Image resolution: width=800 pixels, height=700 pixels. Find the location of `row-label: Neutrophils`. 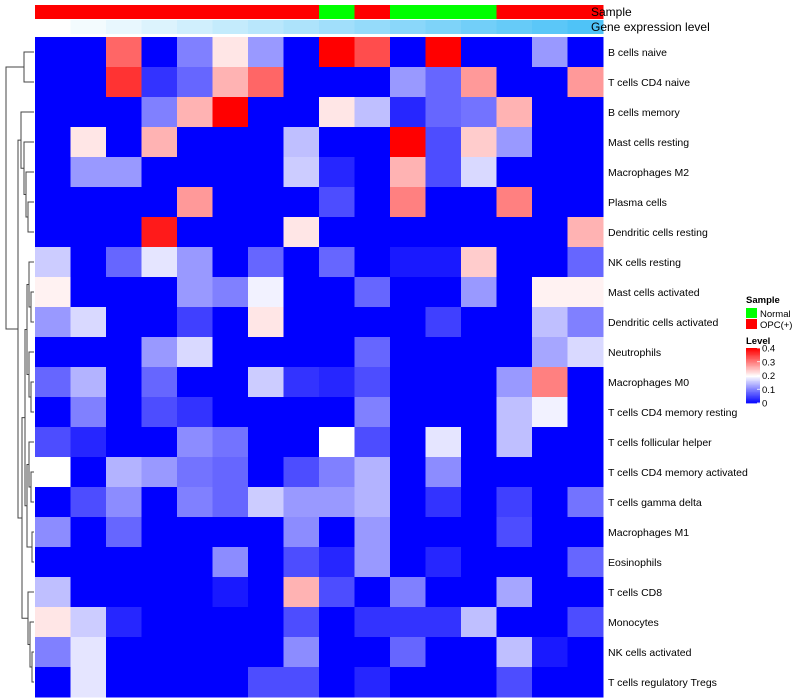

row-label: Neutrophils is located at coordinates (634, 353).